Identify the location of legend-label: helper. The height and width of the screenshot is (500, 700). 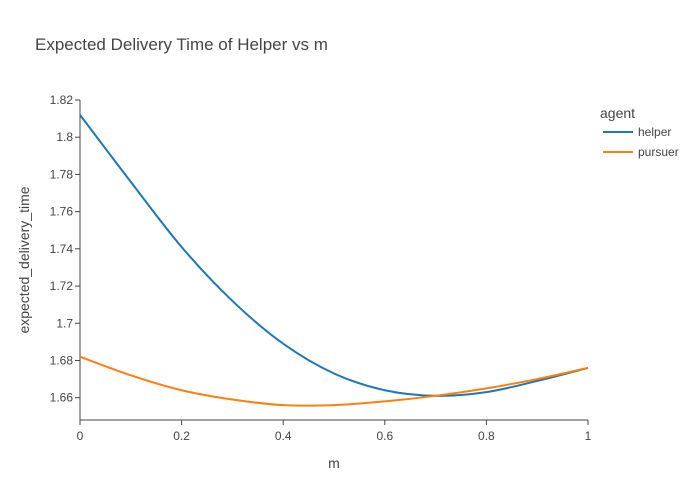
(654, 132).